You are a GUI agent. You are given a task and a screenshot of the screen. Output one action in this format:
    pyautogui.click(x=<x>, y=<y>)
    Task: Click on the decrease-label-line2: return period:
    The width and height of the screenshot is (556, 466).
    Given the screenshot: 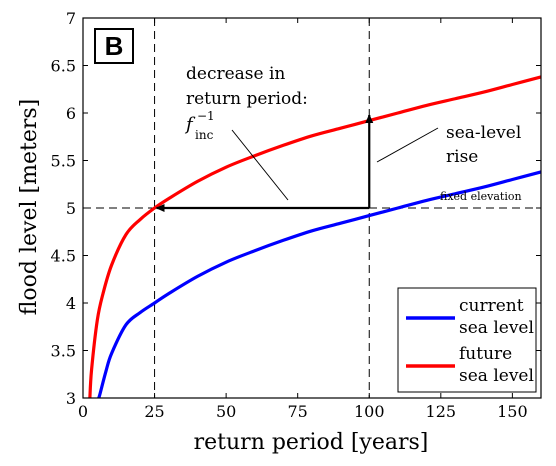 What is the action you would take?
    pyautogui.click(x=247, y=99)
    